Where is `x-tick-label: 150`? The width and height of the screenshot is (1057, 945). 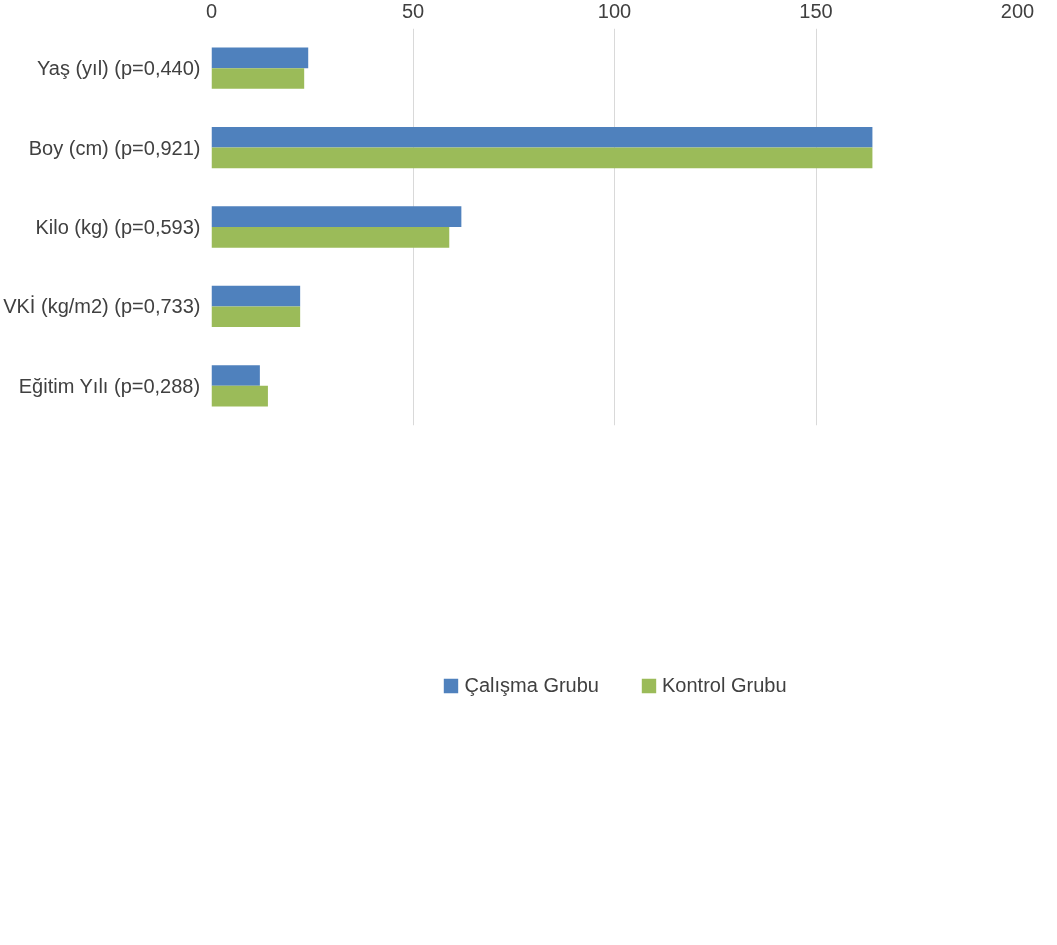 x-tick-label: 150 is located at coordinates (816, 11).